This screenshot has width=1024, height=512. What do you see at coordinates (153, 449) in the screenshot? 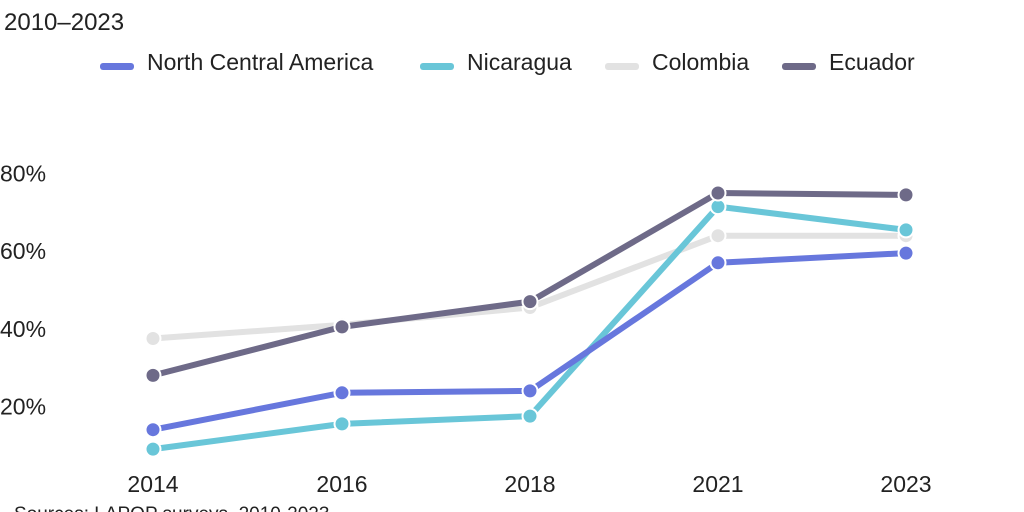
I see `data-point-nicaragua-2014` at bounding box center [153, 449].